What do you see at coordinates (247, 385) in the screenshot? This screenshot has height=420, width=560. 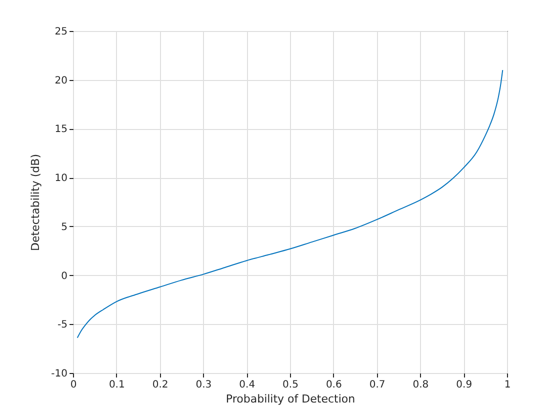 I see `x-tick-label: 0.4` at bounding box center [247, 385].